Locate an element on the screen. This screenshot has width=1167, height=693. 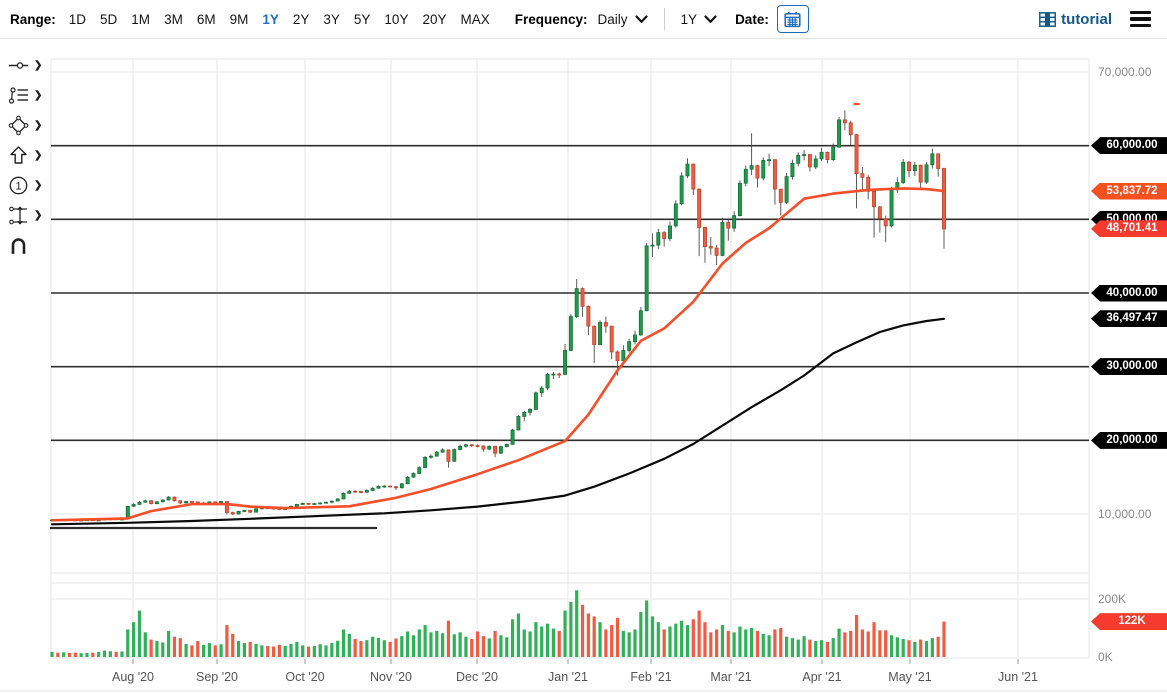
x-axis-label: Jun '21 is located at coordinates (1018, 677).